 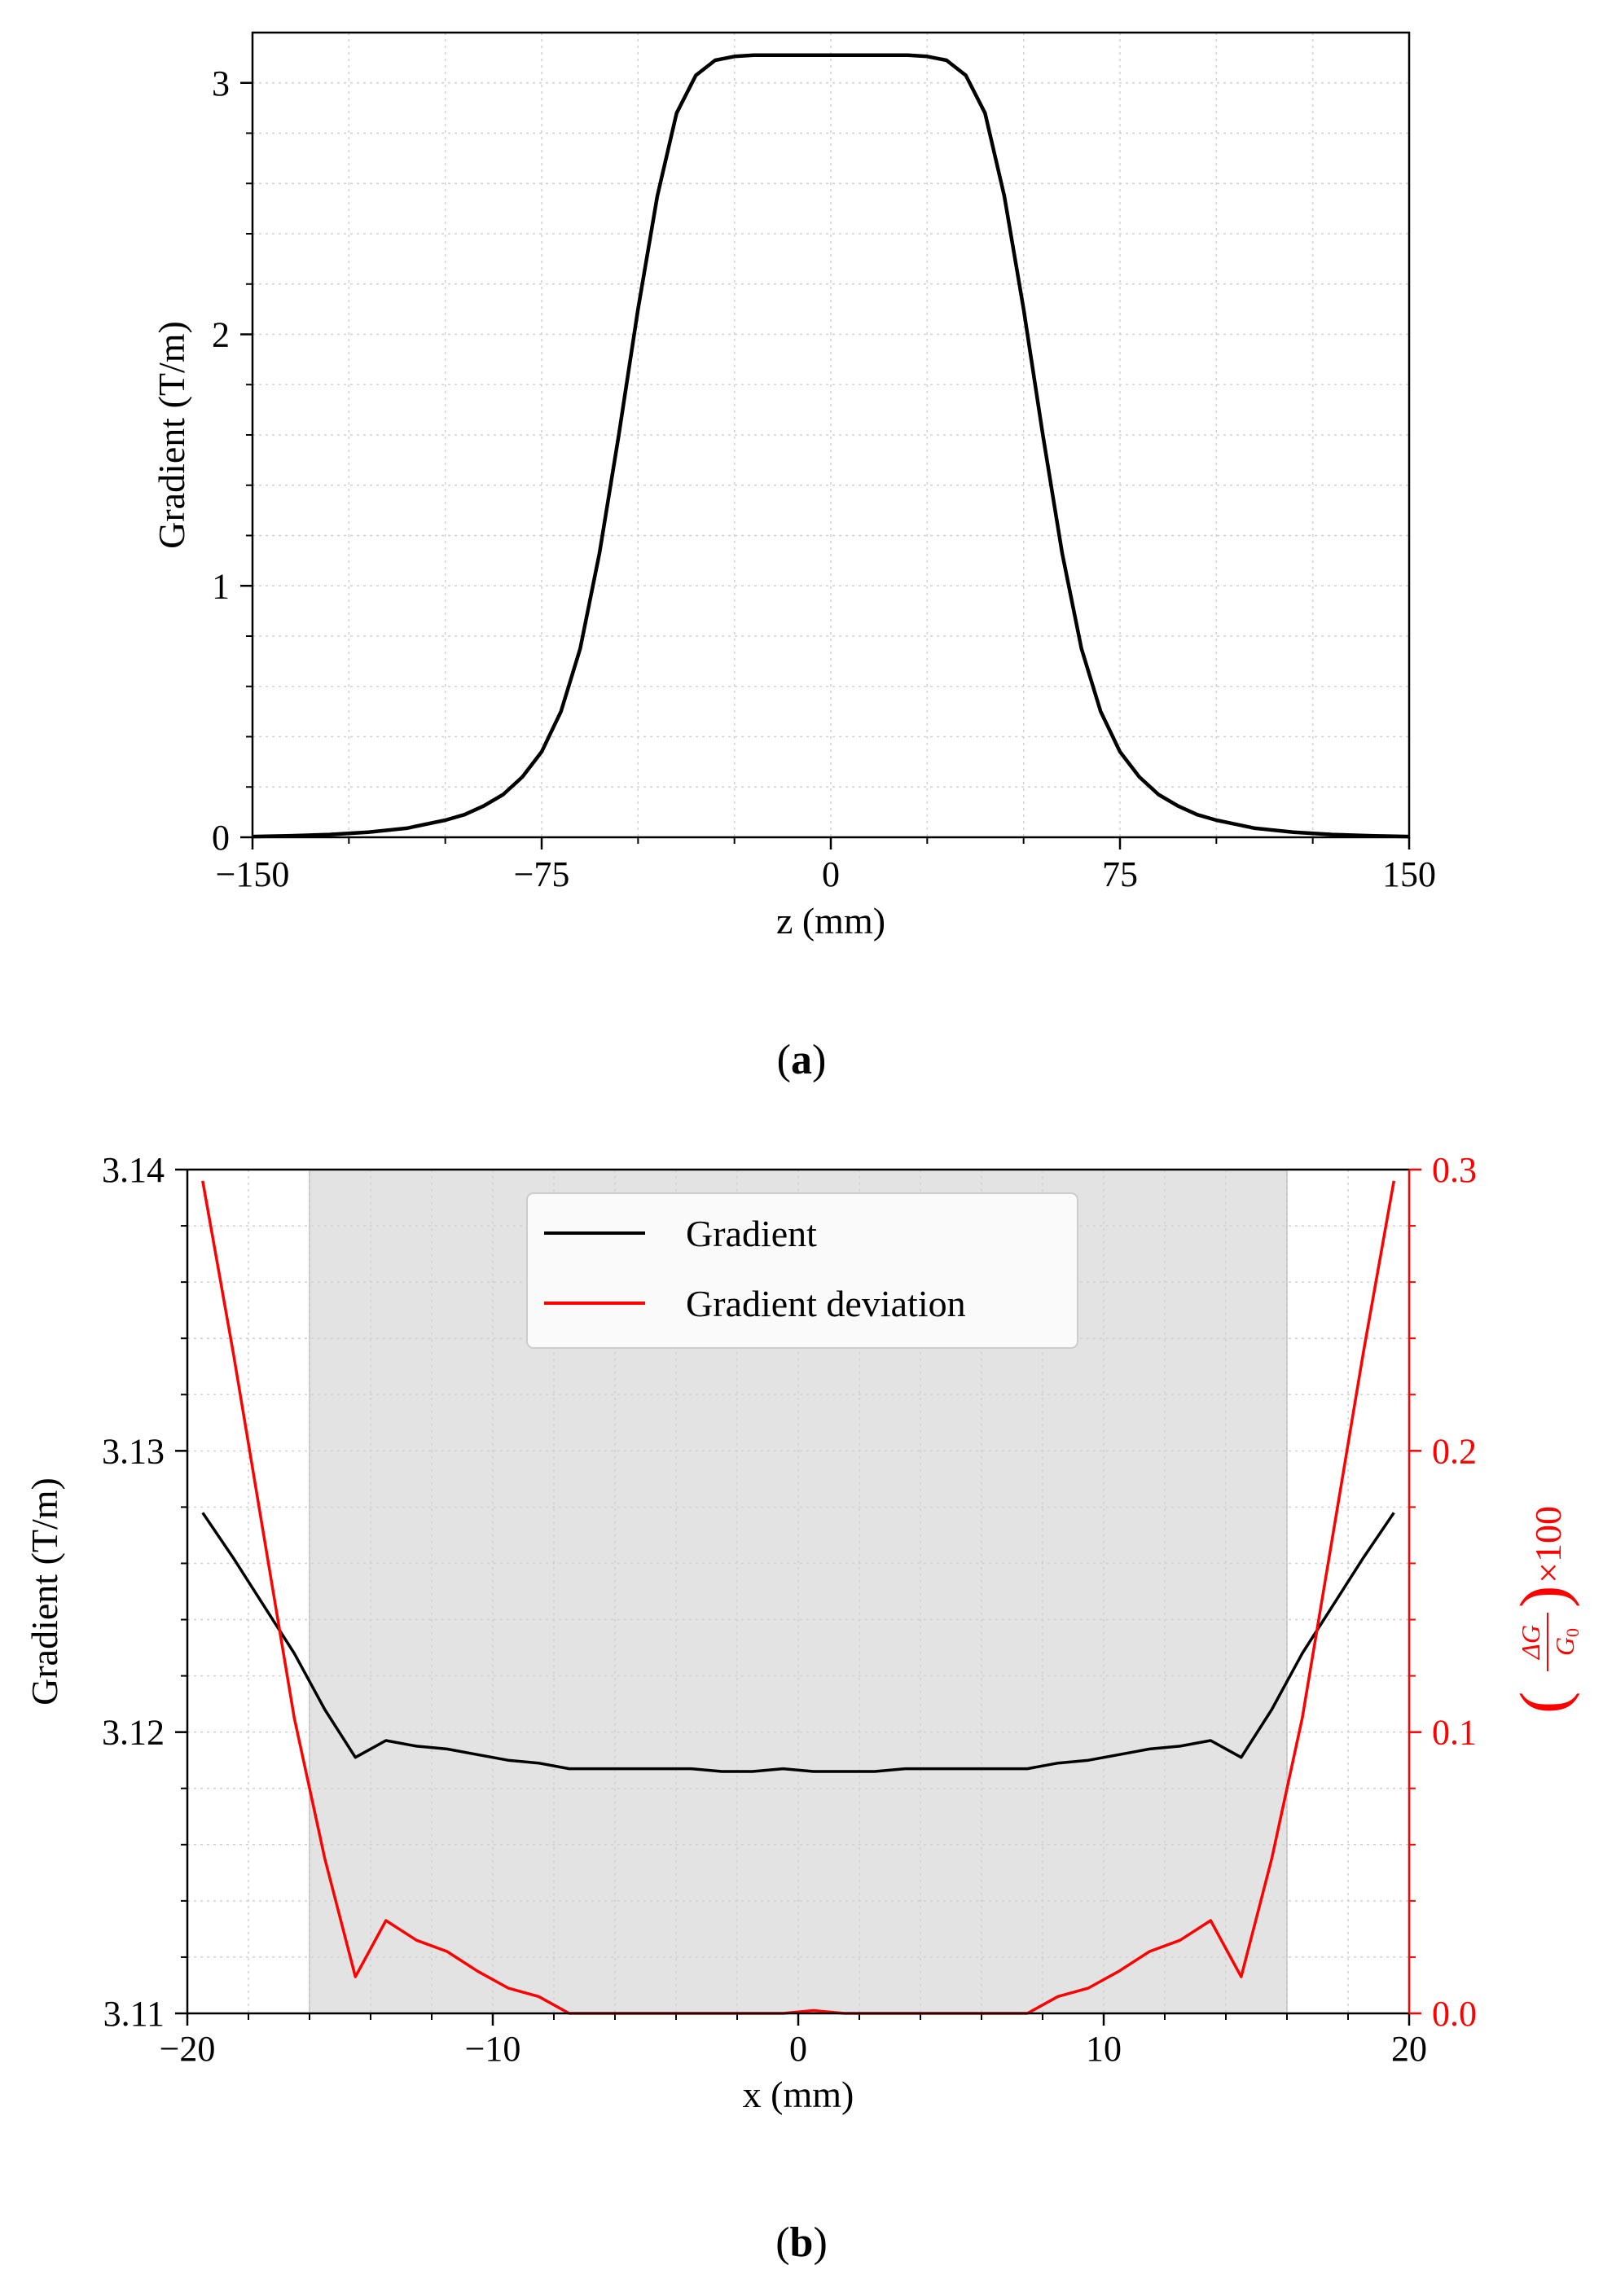 What do you see at coordinates (221, 335) in the screenshot?
I see `y-tick-label: 2` at bounding box center [221, 335].